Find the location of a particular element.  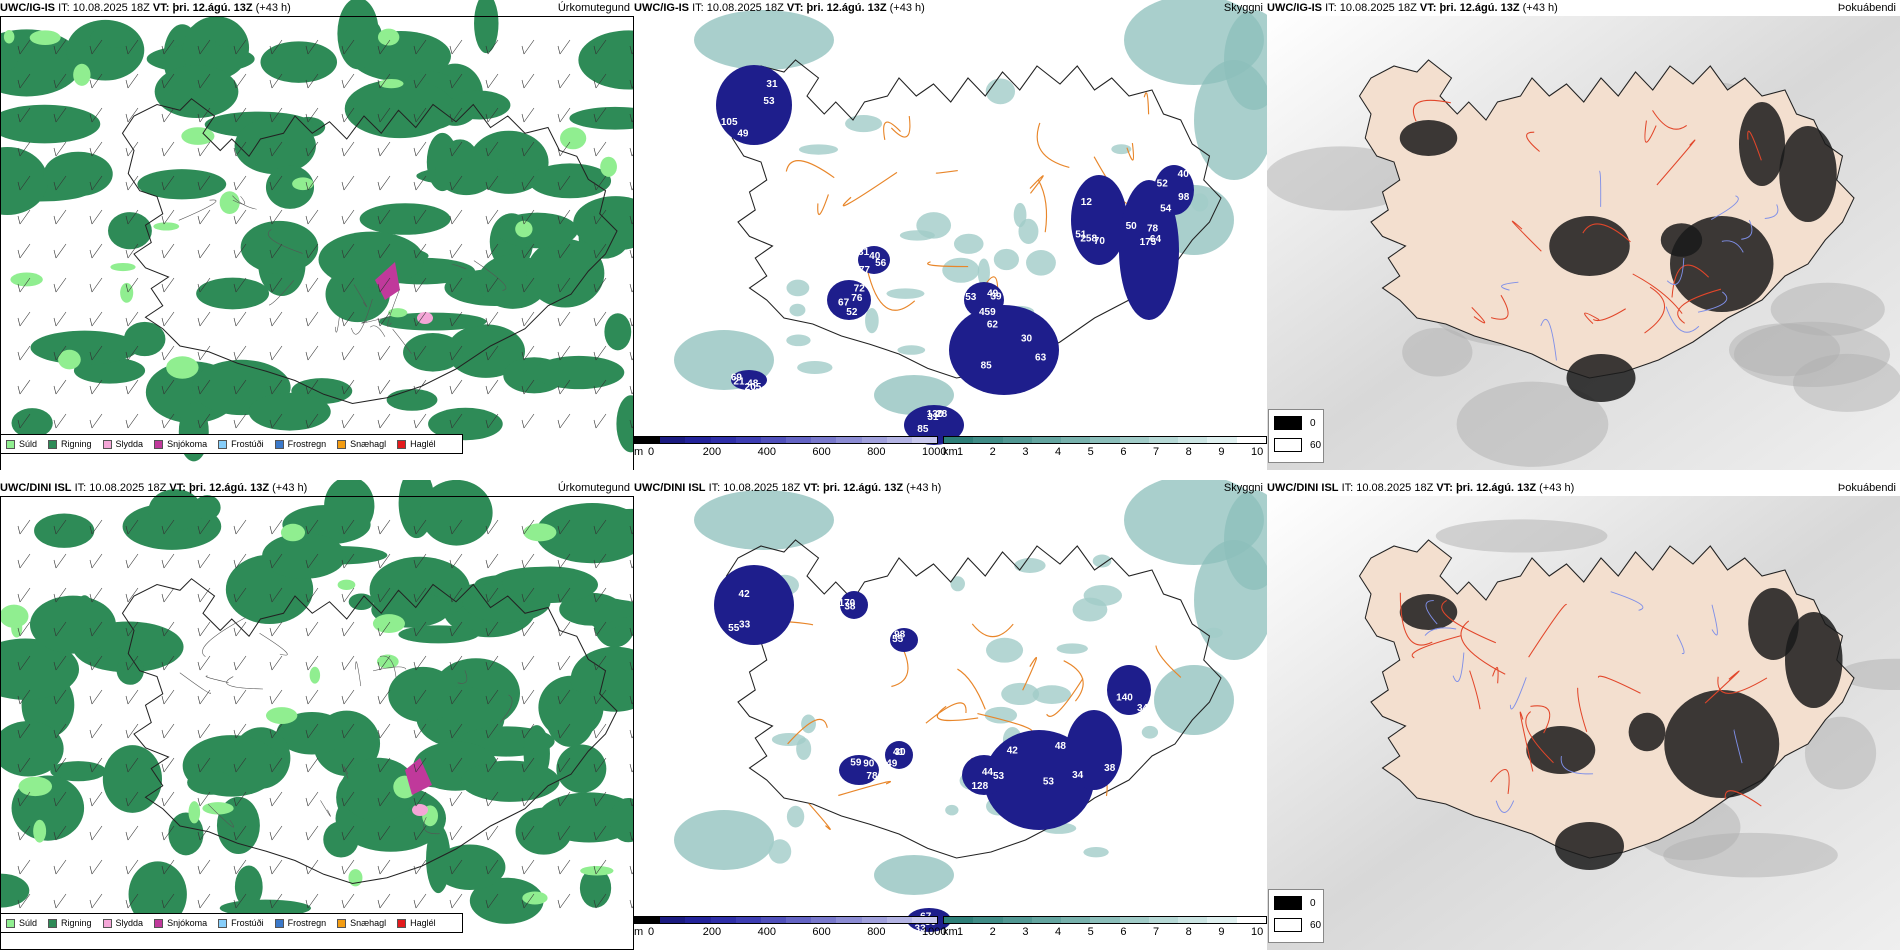

cloud-base-value: 85 is located at coordinates (923, 429).